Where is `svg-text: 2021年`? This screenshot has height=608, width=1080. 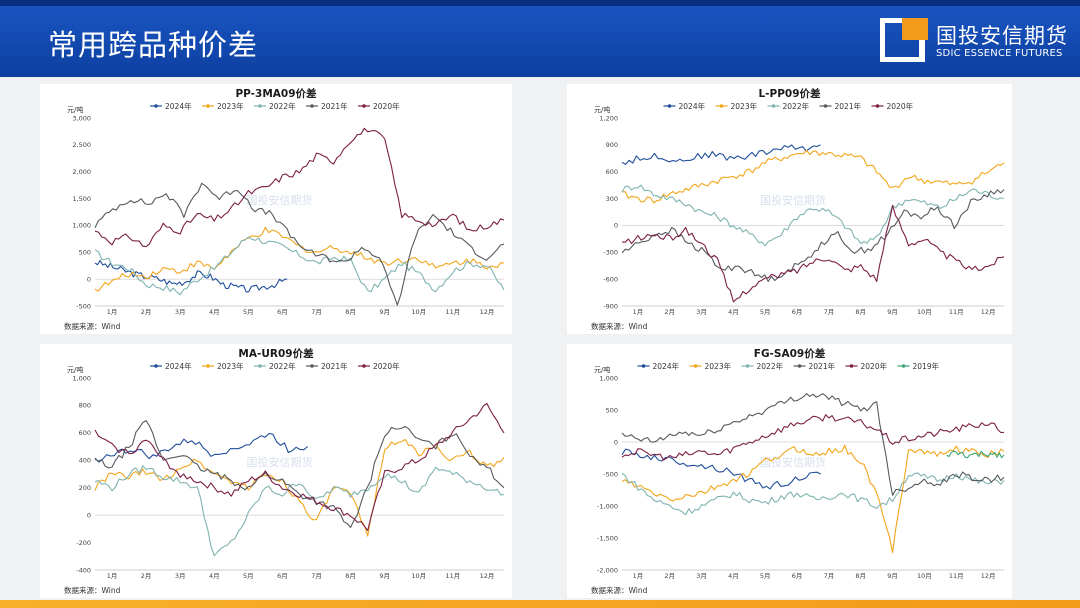
svg-text: 2021年 is located at coordinates (822, 366).